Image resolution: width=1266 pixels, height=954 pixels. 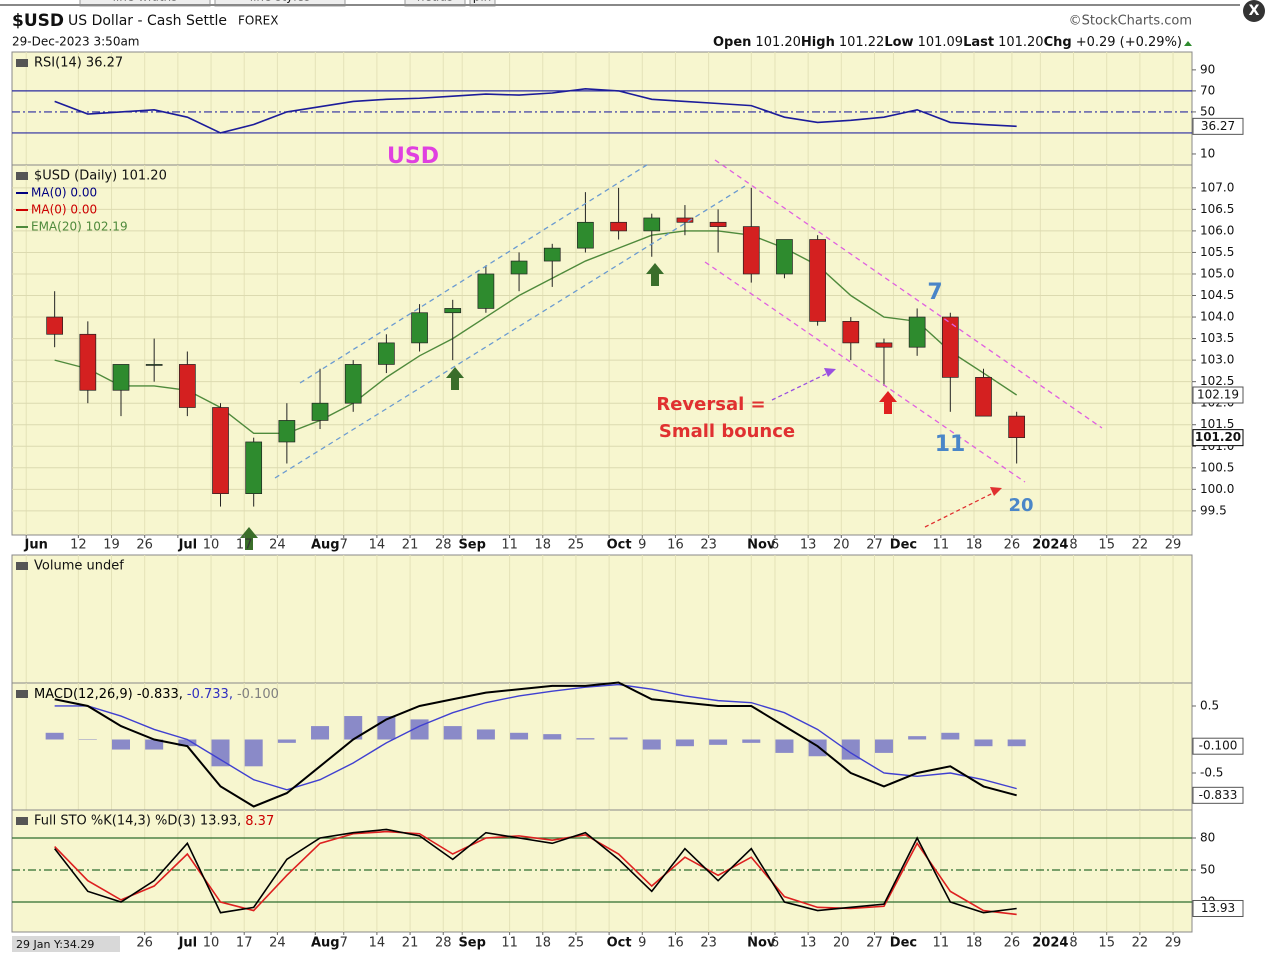 What do you see at coordinates (1218, 746) in the screenshot?
I see `last-value-label: -0.100` at bounding box center [1218, 746].